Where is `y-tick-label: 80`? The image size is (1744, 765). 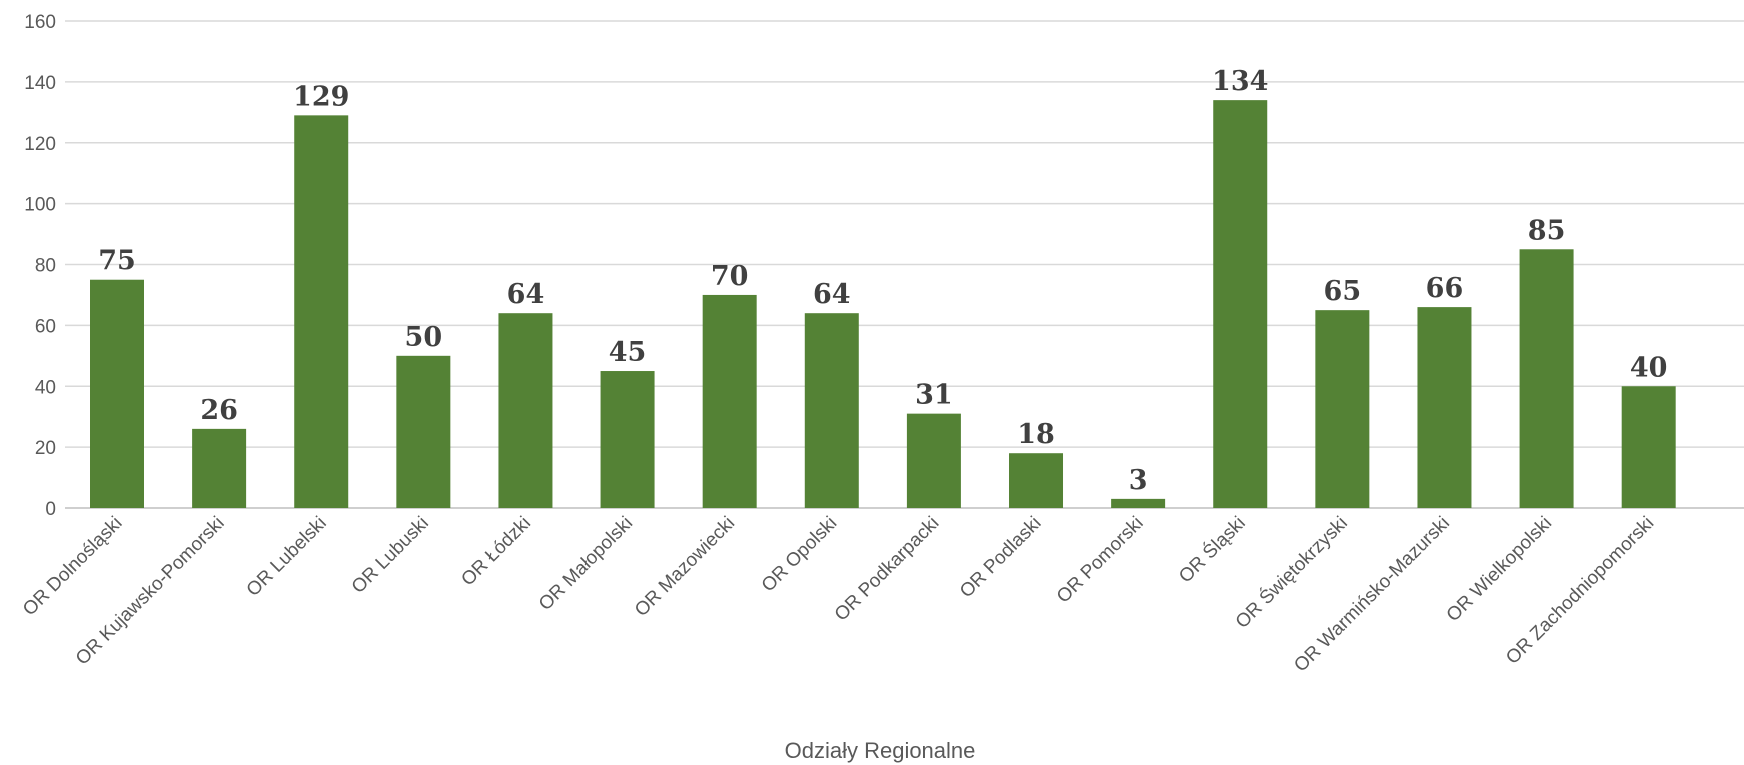
y-tick-label: 80 is located at coordinates (45, 266).